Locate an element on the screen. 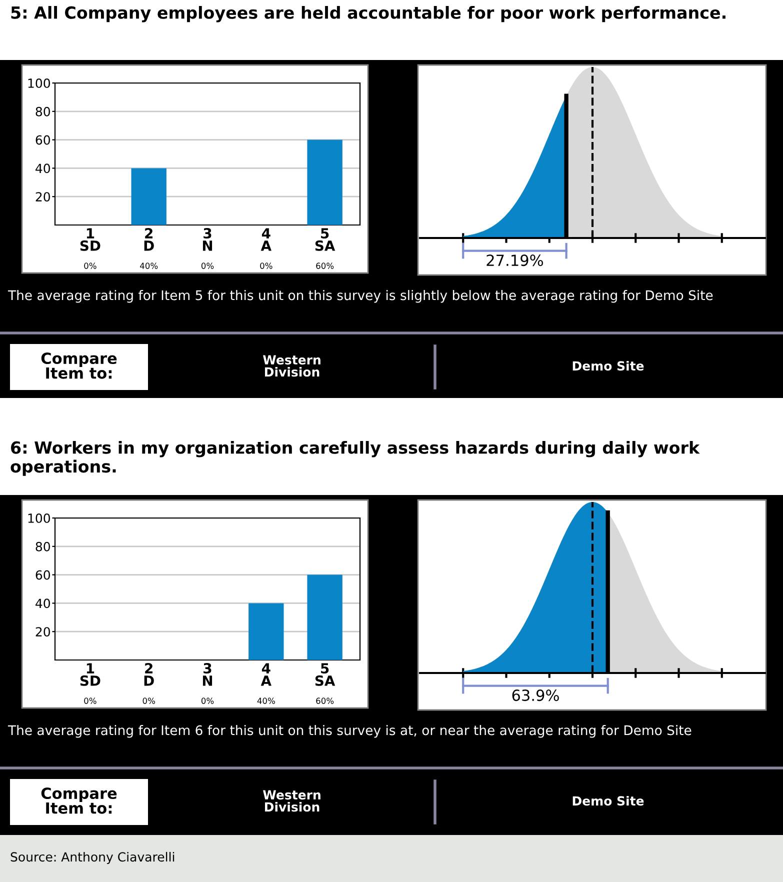 This screenshot has height=882, width=783. source-note: Source: Anthony Ciavarelli is located at coordinates (92, 858).